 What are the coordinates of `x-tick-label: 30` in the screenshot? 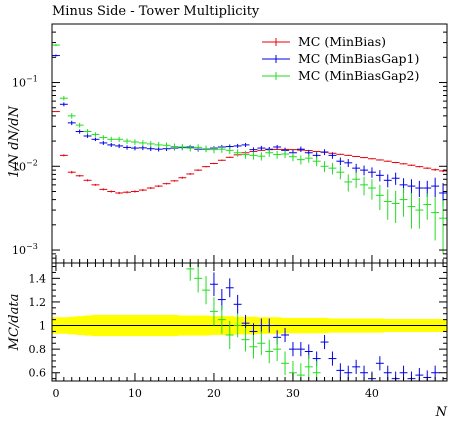 It's located at (293, 393).